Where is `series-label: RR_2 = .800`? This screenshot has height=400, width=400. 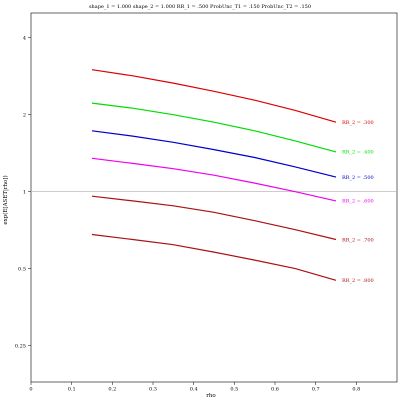 series-label: RR_2 = .800 is located at coordinates (358, 281).